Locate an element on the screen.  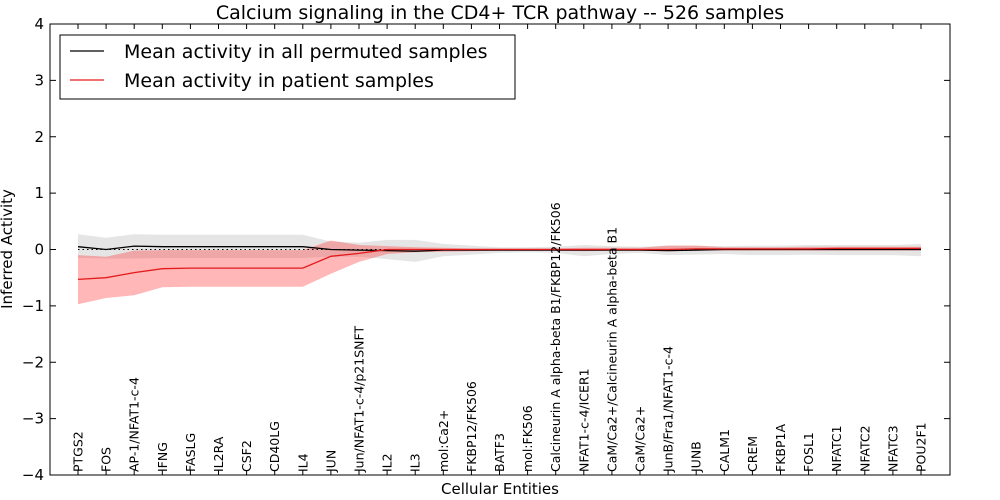
y-tick-label: 3 is located at coordinates (39, 80).